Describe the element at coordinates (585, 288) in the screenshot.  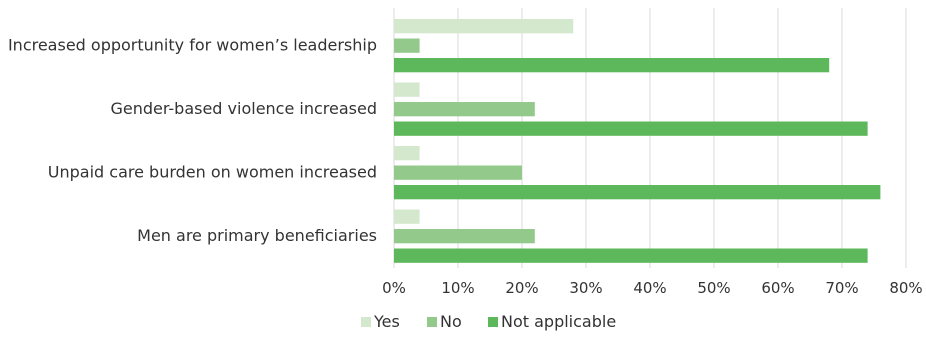
I see `x-tick-label: 30%` at that location.